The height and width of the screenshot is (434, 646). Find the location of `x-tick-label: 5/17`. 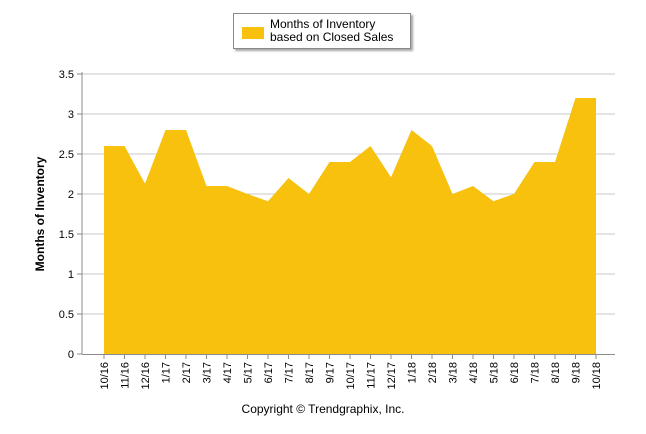

x-tick-label: 5/17 is located at coordinates (249, 372).